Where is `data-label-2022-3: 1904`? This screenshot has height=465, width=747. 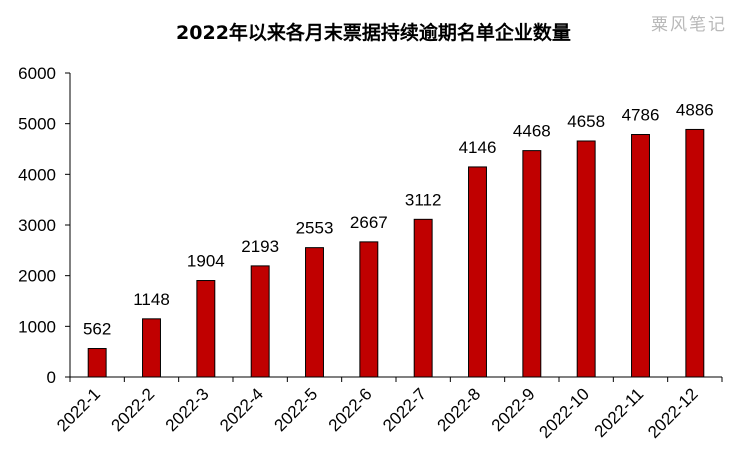 data-label-2022-3: 1904 is located at coordinates (206, 261).